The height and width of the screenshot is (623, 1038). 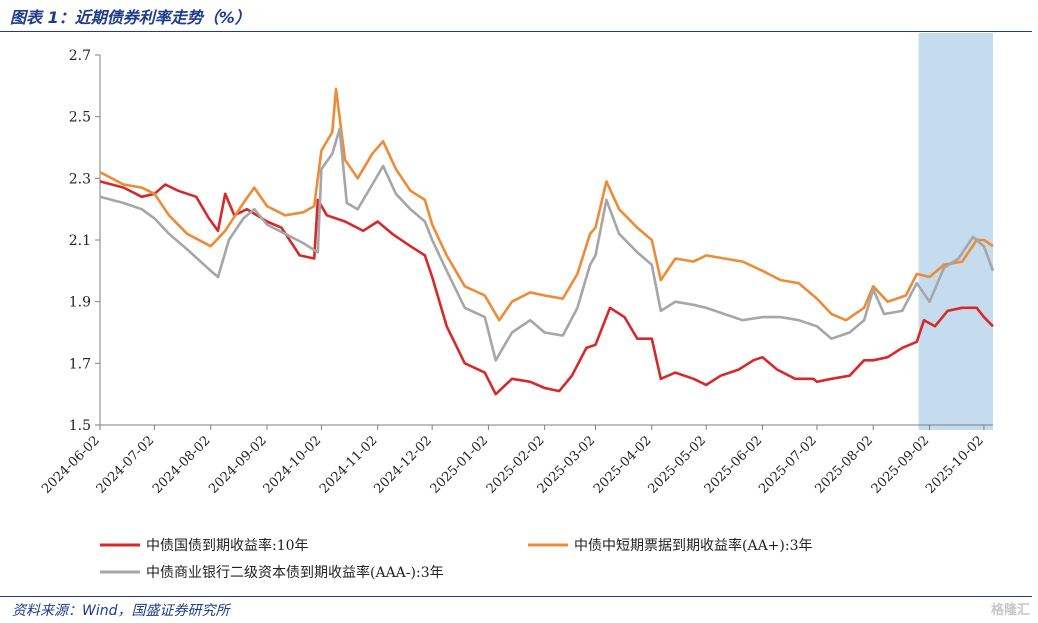 I want to click on x-tick-label: 2025-07-02, so click(x=788, y=465).